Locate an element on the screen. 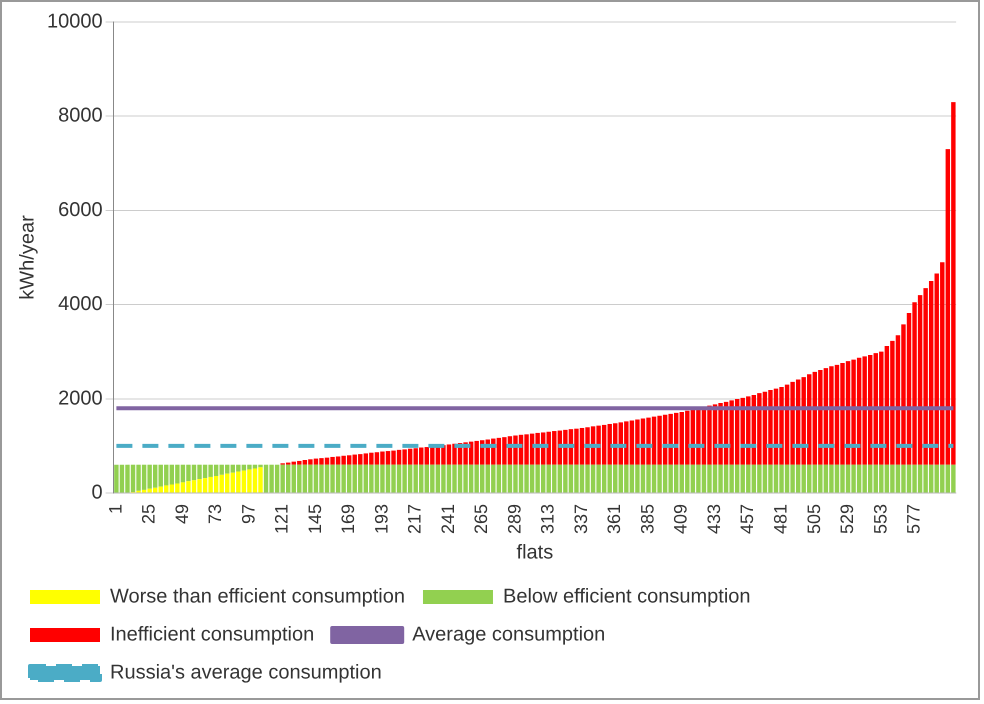 The height and width of the screenshot is (704, 984). x-tick-label: 289 is located at coordinates (514, 519).